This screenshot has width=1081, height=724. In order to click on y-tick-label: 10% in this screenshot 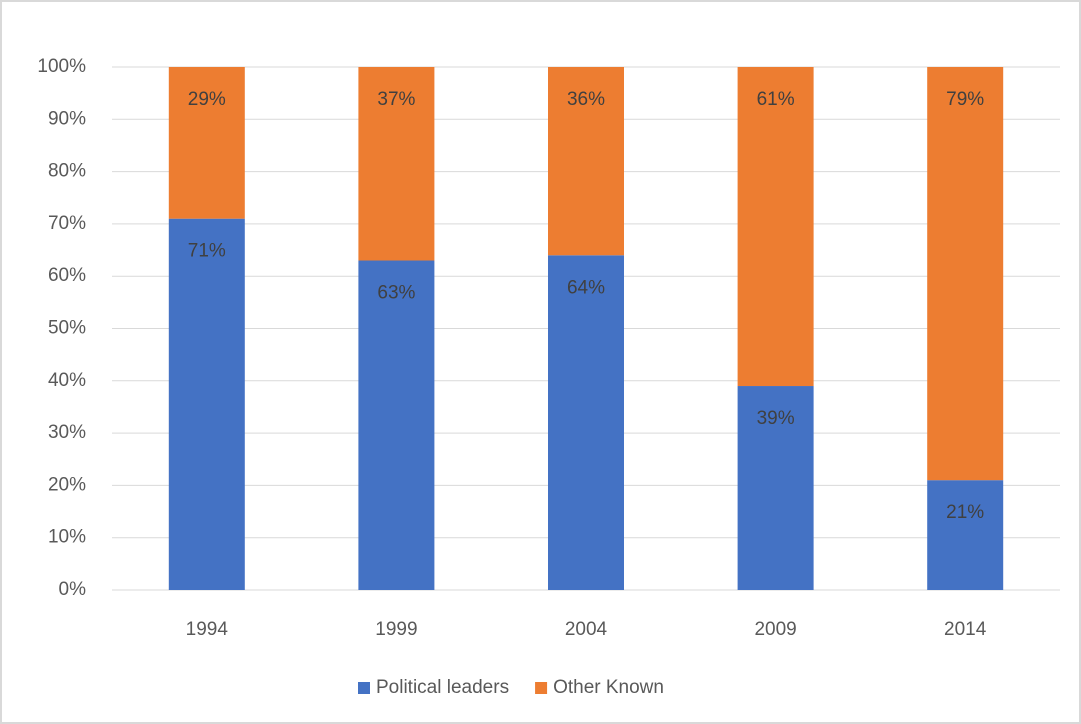, I will do `click(67, 537)`.